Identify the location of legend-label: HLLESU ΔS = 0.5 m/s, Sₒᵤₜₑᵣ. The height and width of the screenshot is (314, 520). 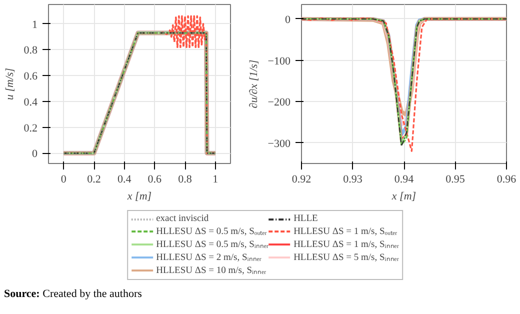
(211, 231).